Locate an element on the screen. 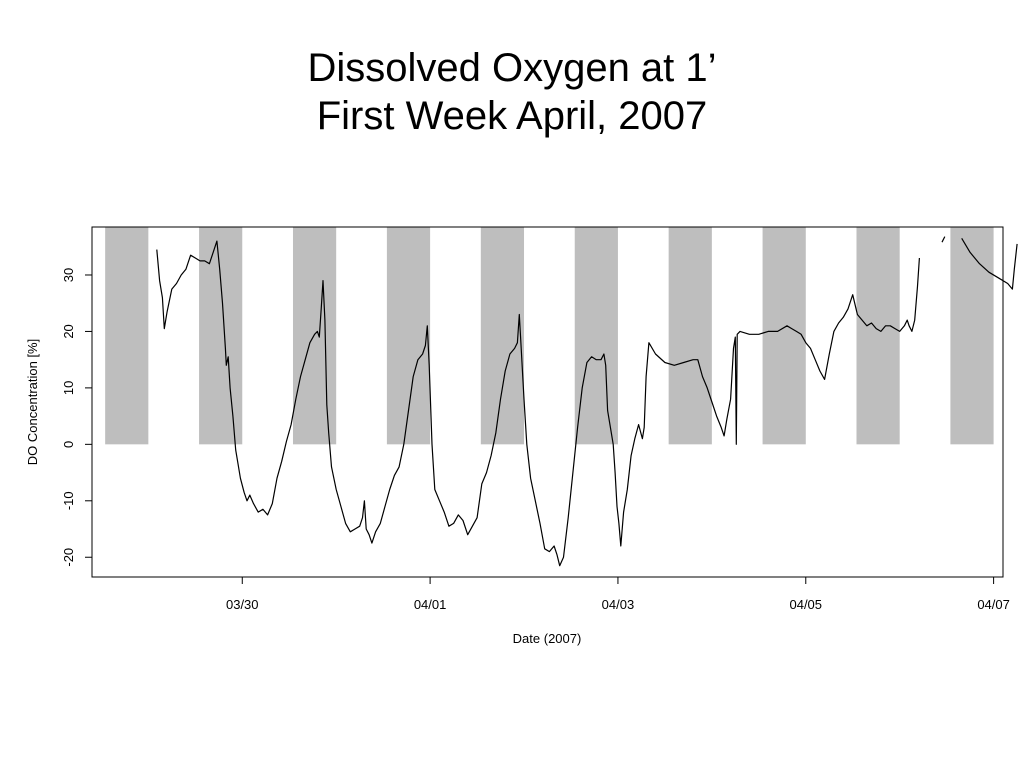 The width and height of the screenshot is (1024, 768). y-tick-label-5: 30 is located at coordinates (68, 275).